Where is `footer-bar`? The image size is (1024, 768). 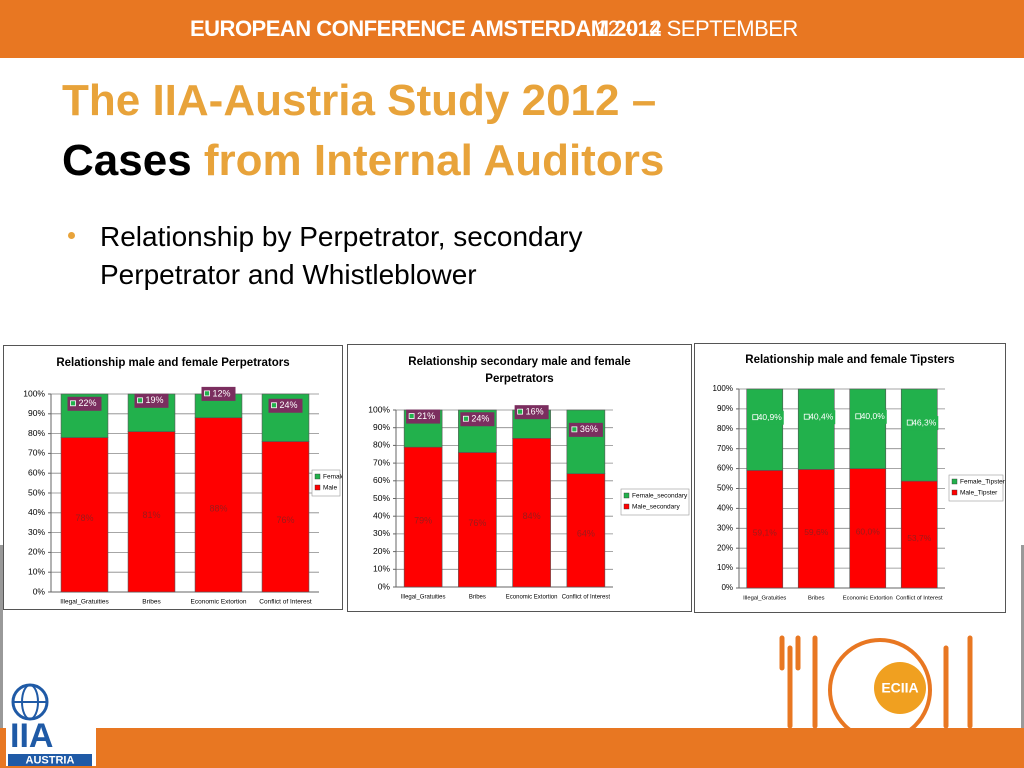 footer-bar is located at coordinates (512, 748).